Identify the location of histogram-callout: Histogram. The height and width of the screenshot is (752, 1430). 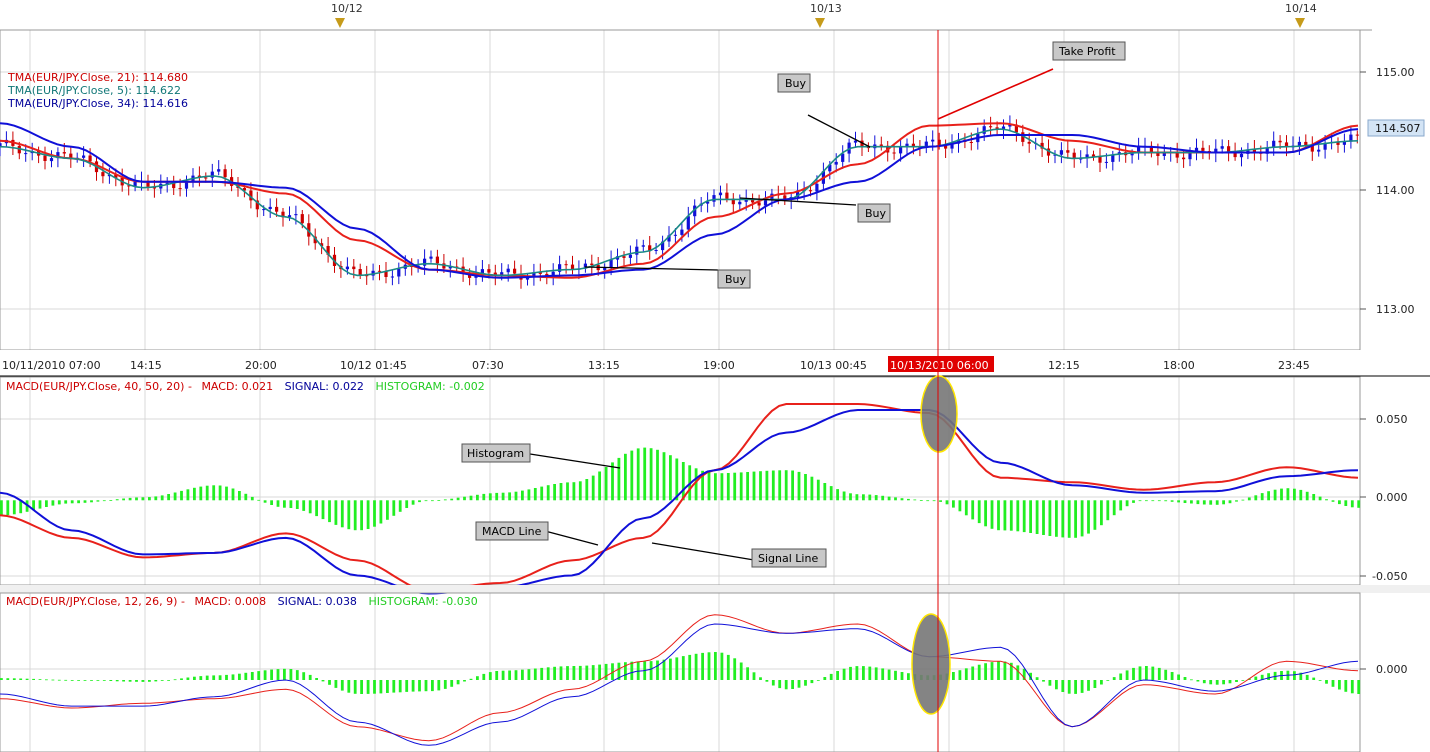
(496, 453).